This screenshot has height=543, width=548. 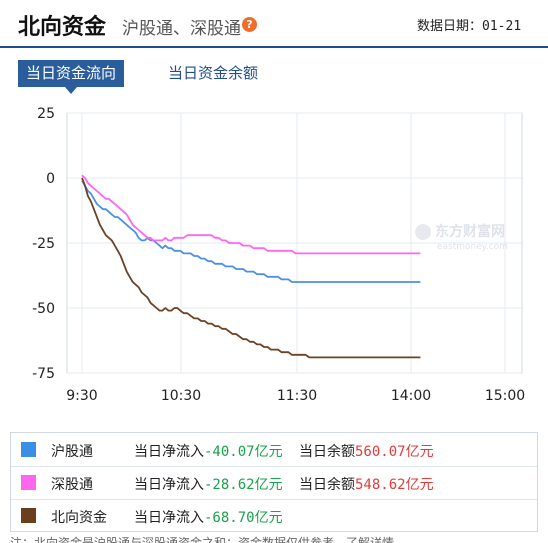 I want to click on watermark-brand: 东方财富网, so click(x=470, y=231).